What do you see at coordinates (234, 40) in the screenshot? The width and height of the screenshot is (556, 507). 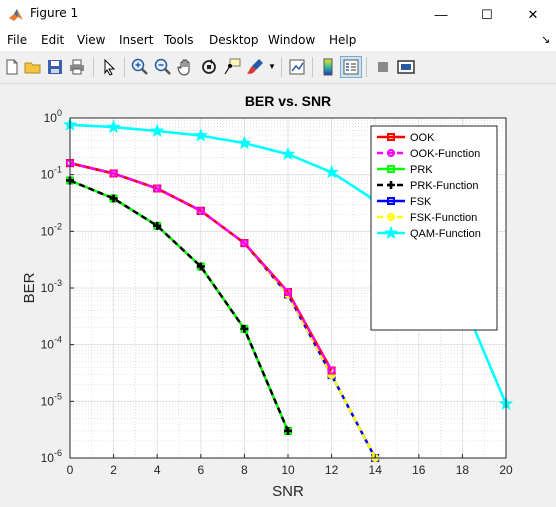 I see `menu-desktop: Desktop` at bounding box center [234, 40].